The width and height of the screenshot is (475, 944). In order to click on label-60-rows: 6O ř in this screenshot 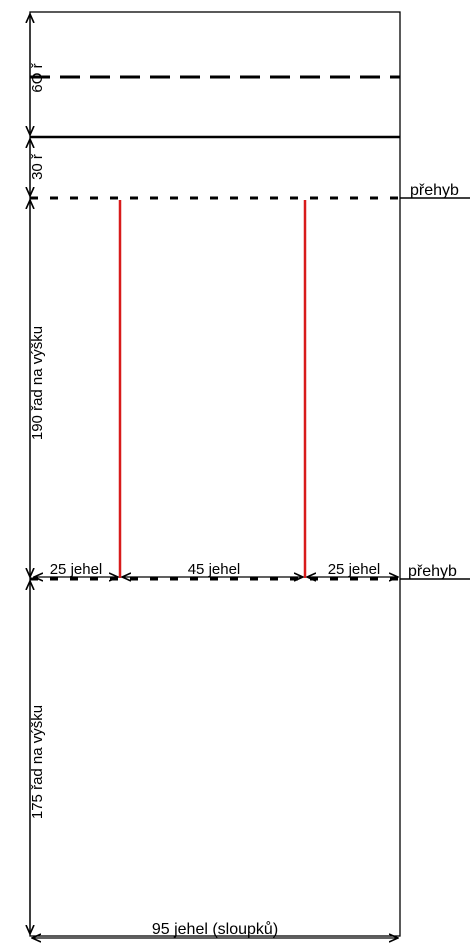, I will do `click(37, 77)`.